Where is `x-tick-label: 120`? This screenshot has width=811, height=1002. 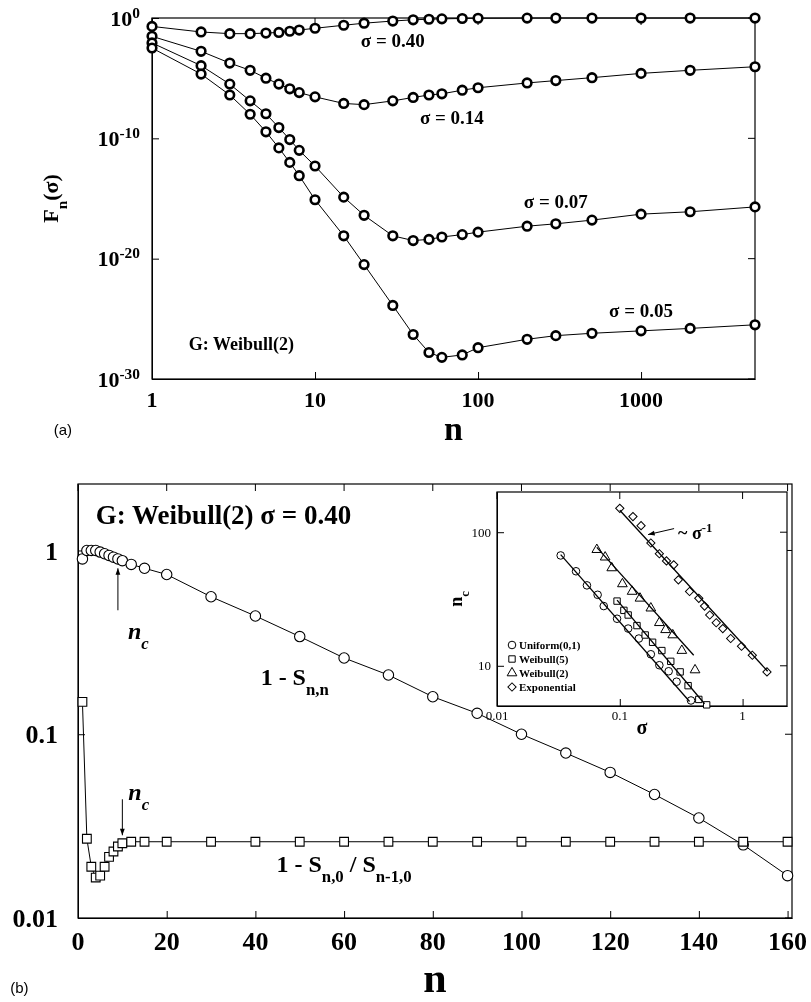
x-tick-label: 120 is located at coordinates (610, 941).